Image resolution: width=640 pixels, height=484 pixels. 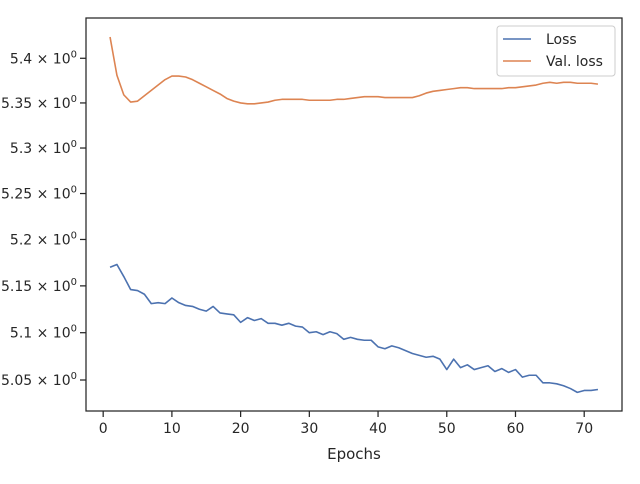 What do you see at coordinates (39, 103) in the screenshot?
I see `y-tick-label: 5.35 × 100` at bounding box center [39, 103].